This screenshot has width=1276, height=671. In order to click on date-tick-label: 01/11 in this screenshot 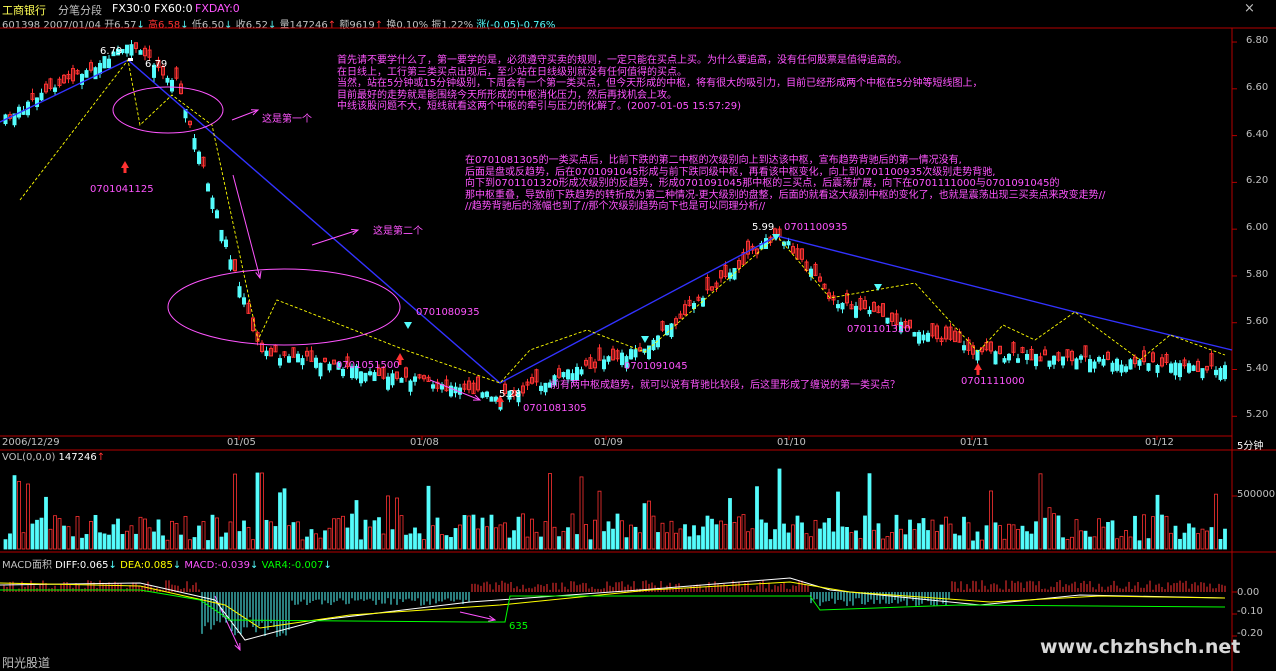, I will do `click(974, 442)`.